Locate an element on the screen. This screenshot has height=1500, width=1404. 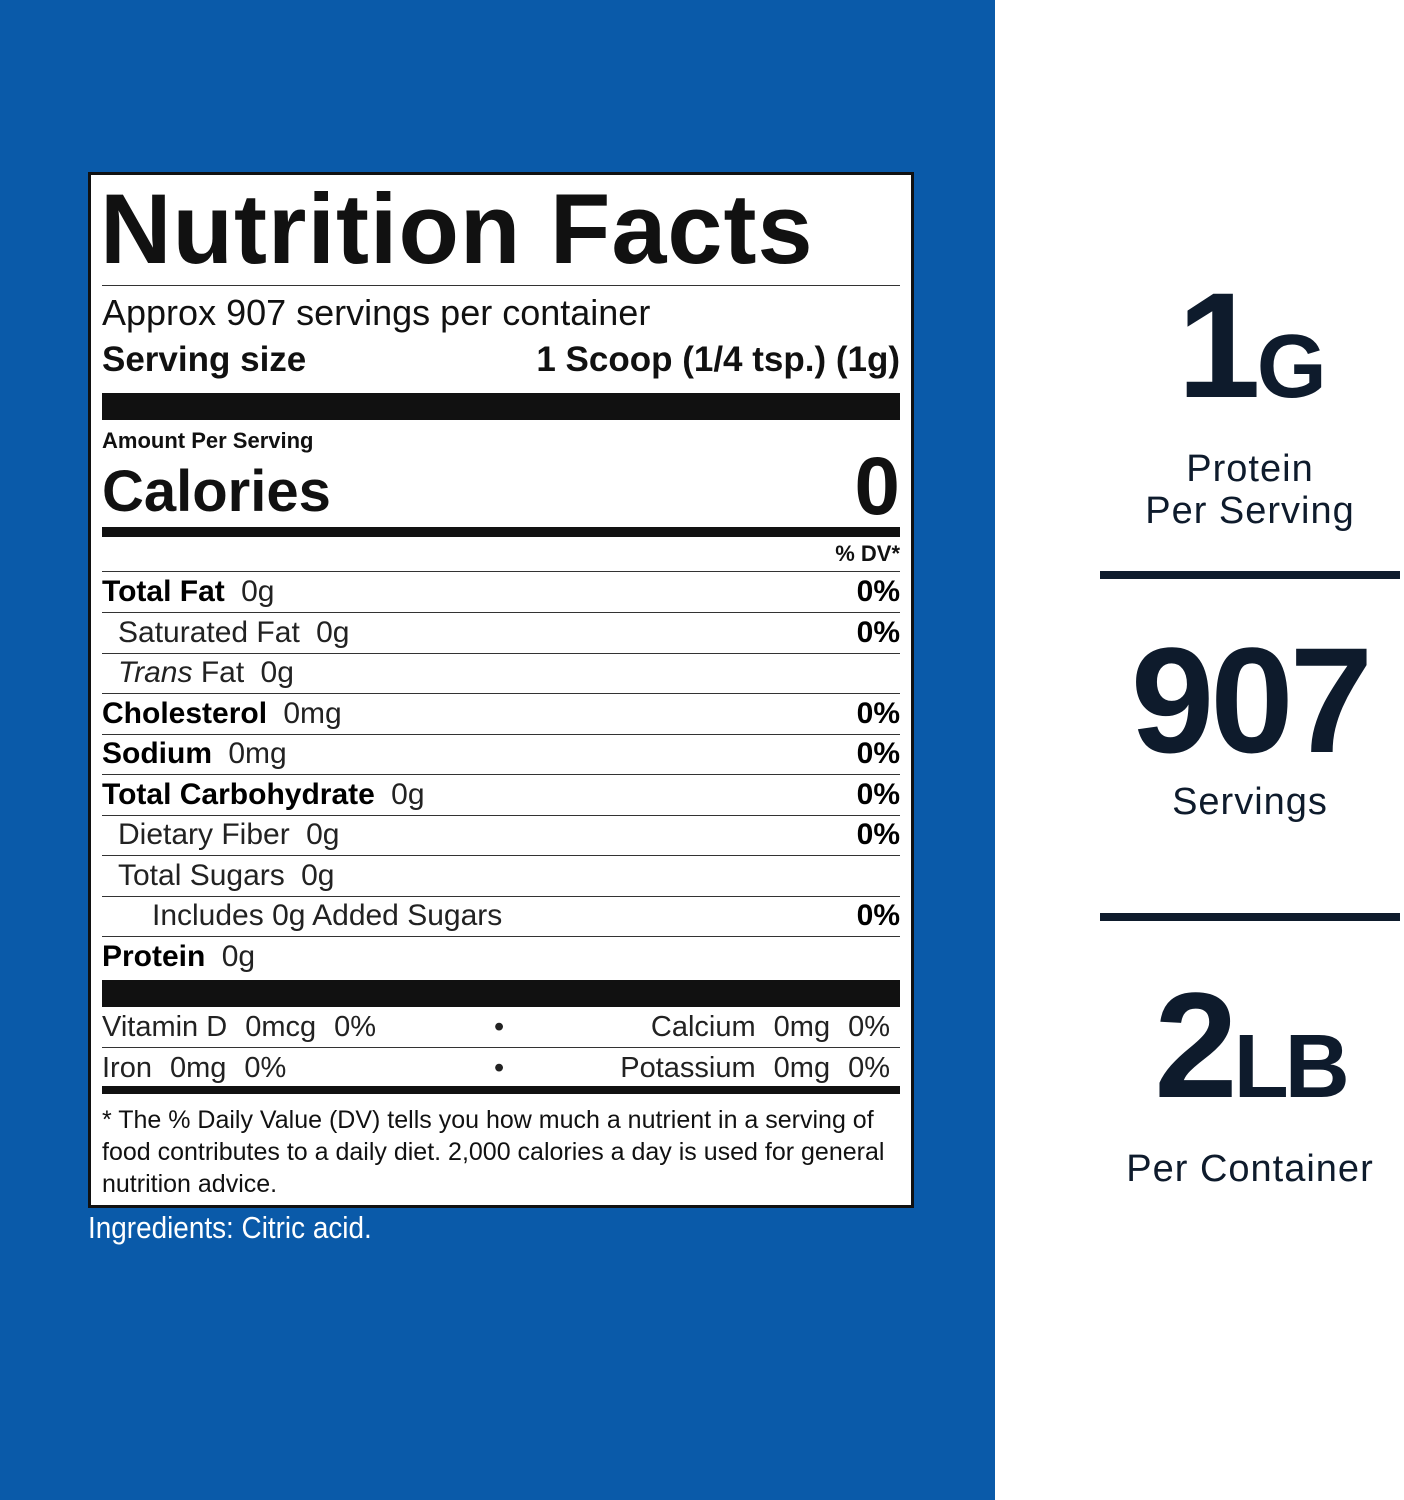
vitamin-amount: 0mg is located at coordinates (198, 1068).